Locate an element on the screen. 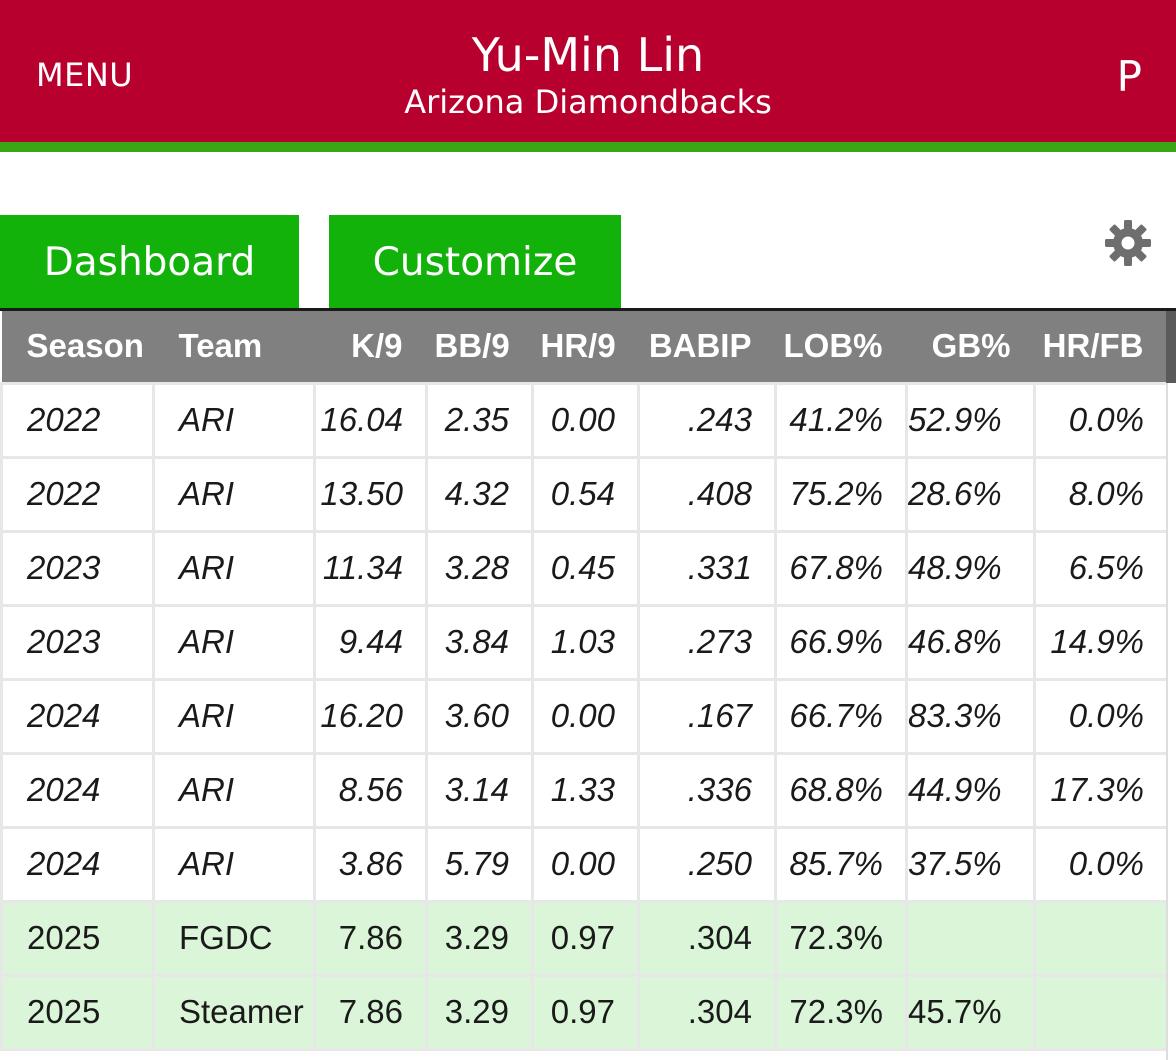 The height and width of the screenshot is (1060, 1176). cell-hr9: 1.33 is located at coordinates (585, 790).